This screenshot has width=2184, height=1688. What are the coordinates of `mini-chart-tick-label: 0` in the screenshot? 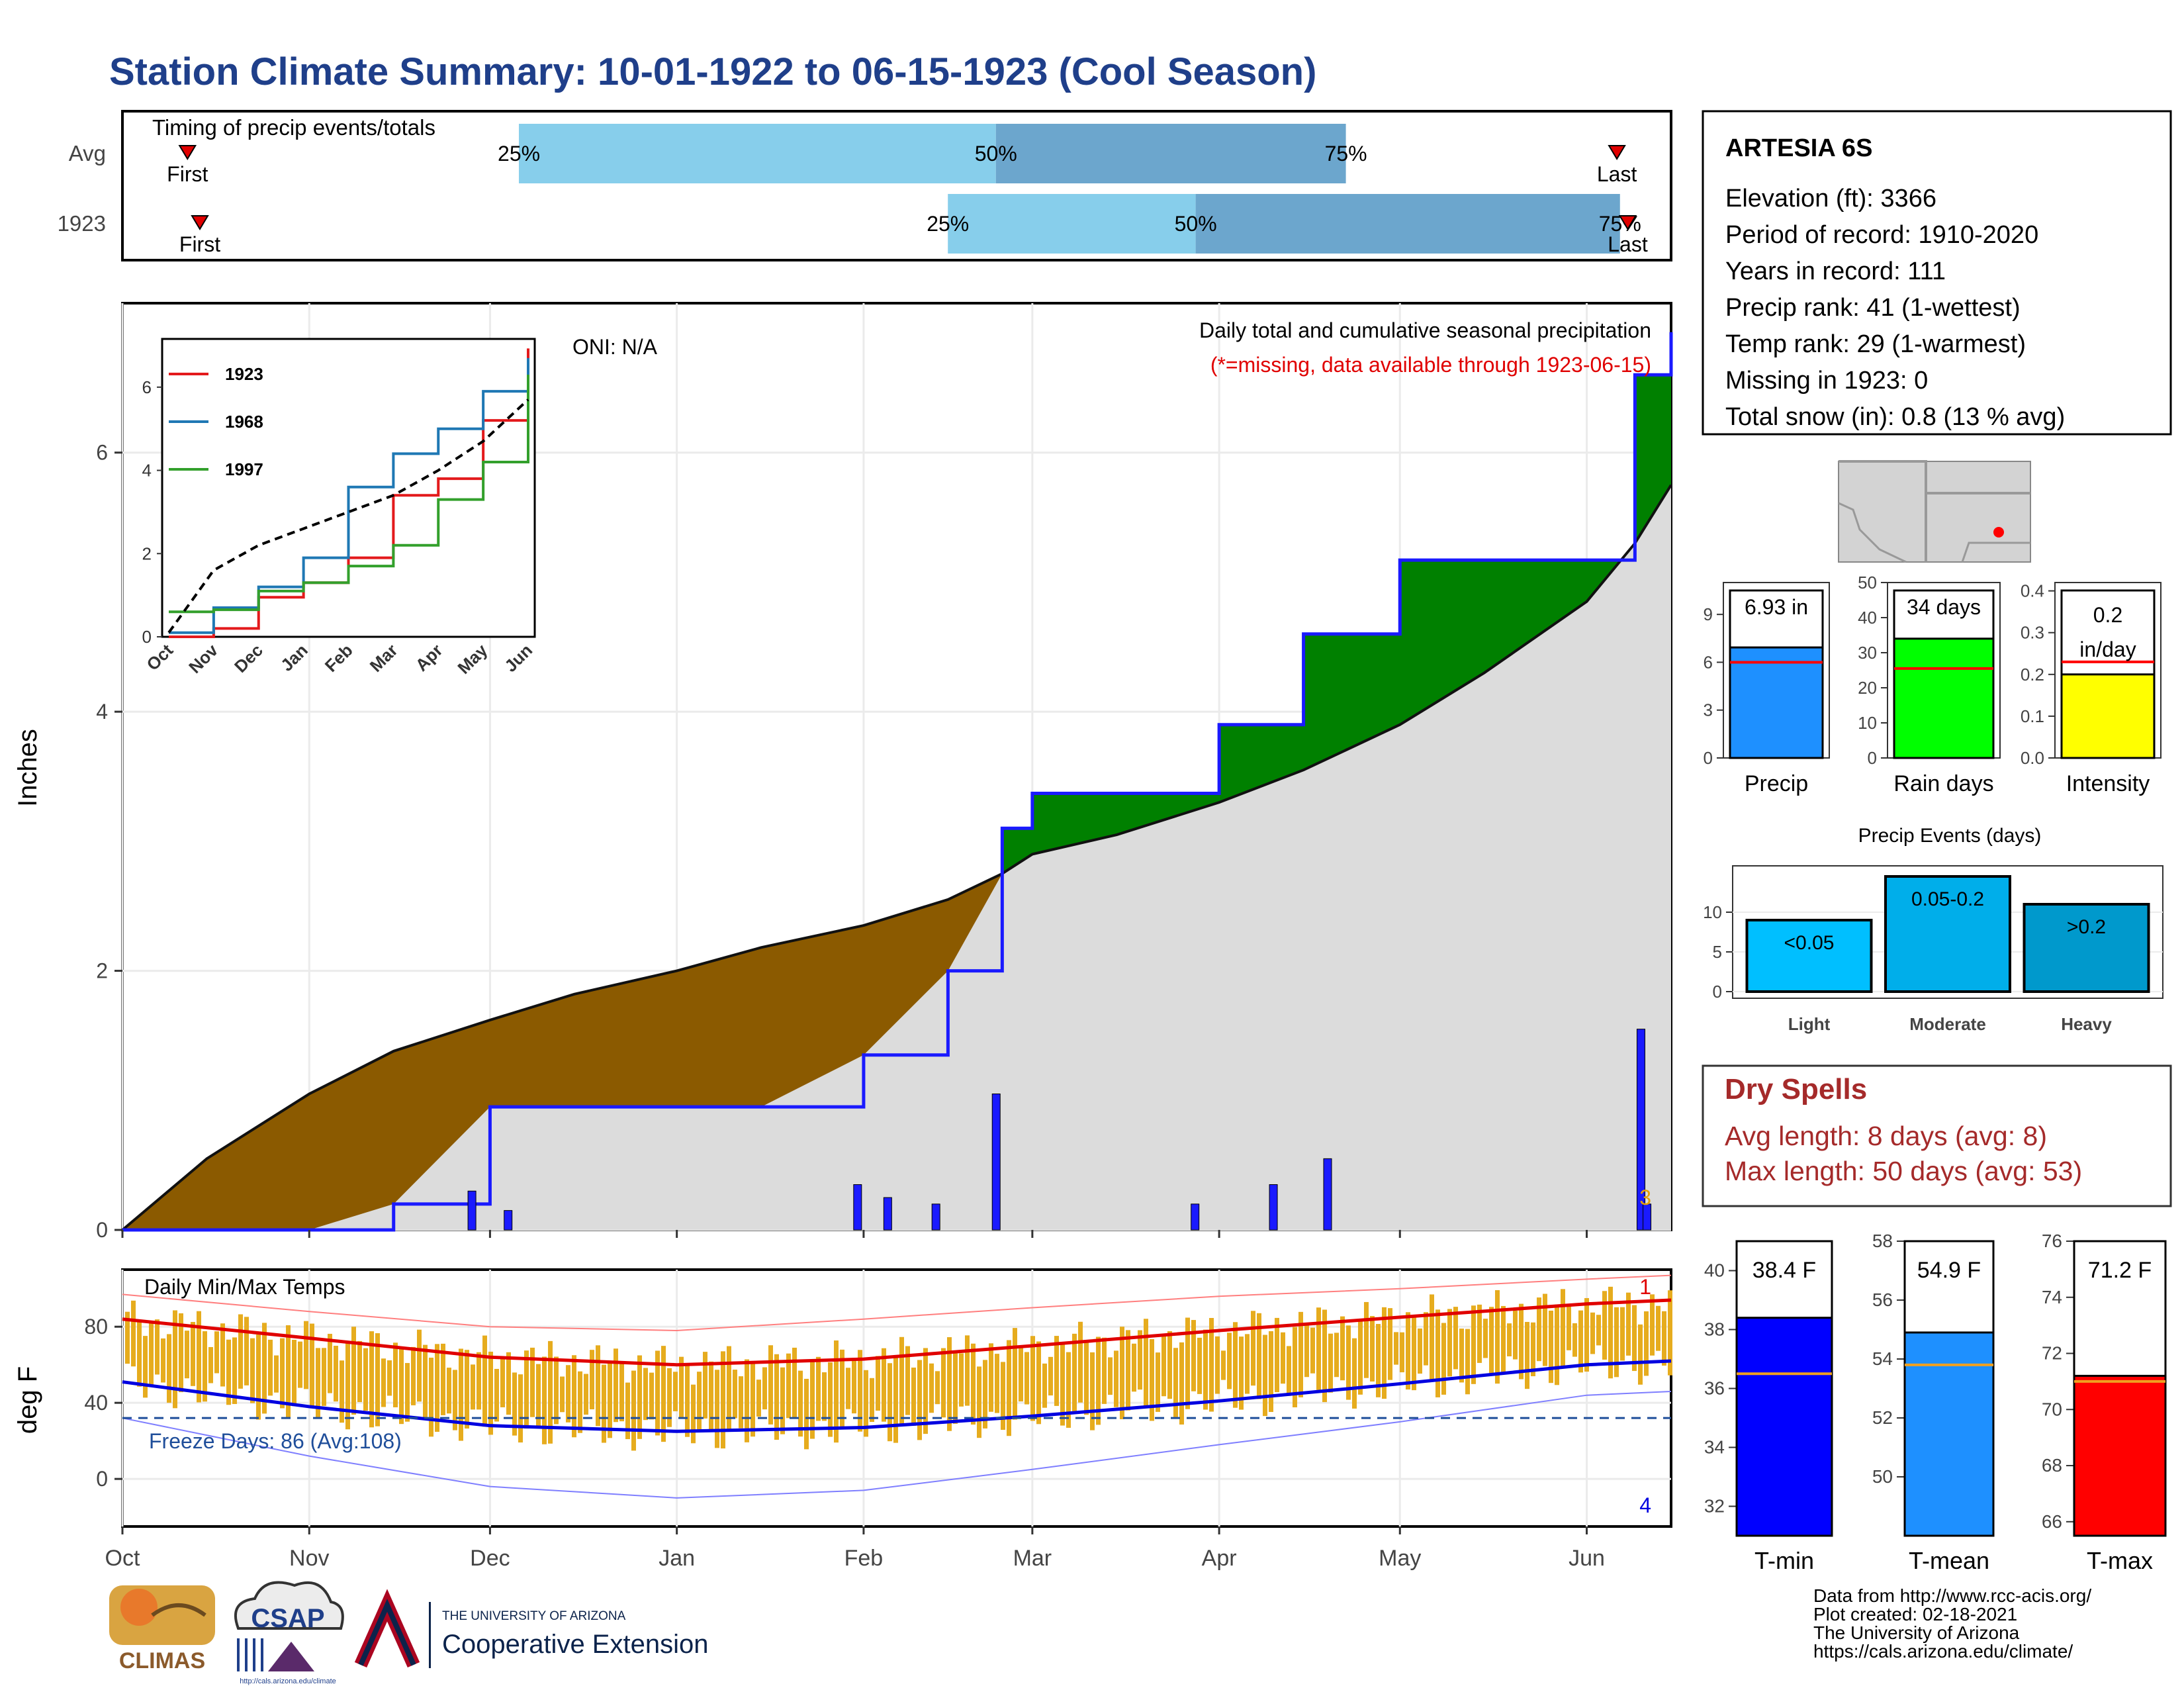 It's located at (1709, 758).